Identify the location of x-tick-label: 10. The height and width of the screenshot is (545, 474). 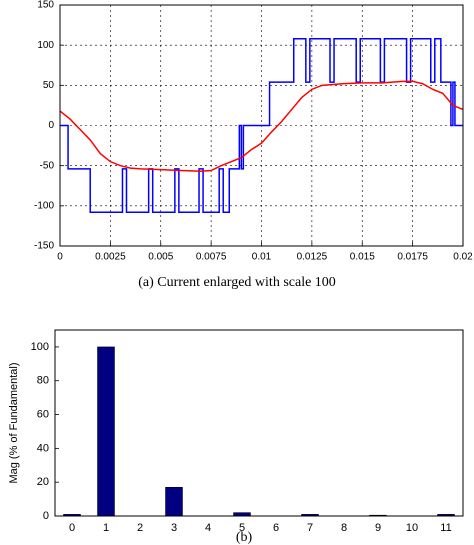
(412, 528).